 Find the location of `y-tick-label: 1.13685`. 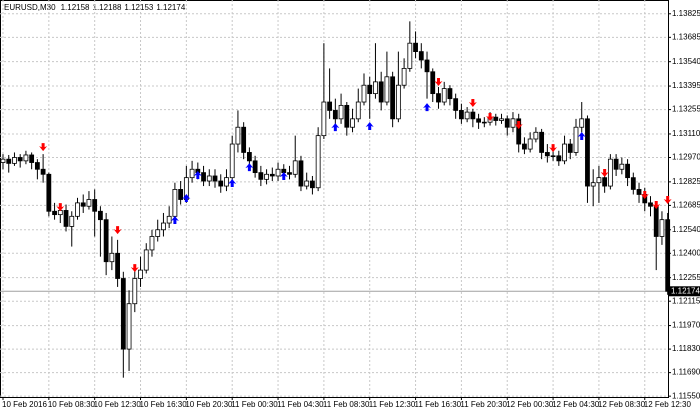

y-tick-label: 1.13685 is located at coordinates (686, 36).